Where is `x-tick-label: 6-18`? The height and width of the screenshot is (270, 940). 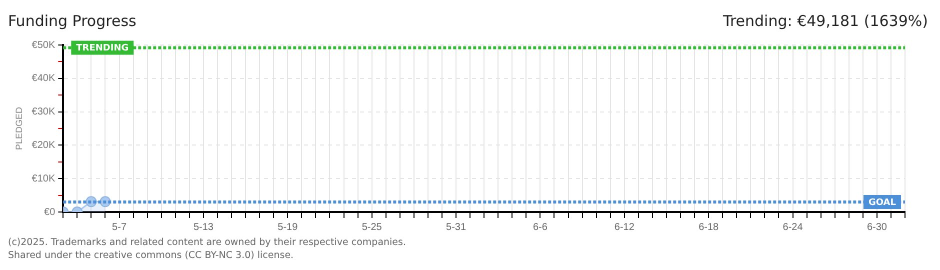 x-tick-label: 6-18 is located at coordinates (709, 227).